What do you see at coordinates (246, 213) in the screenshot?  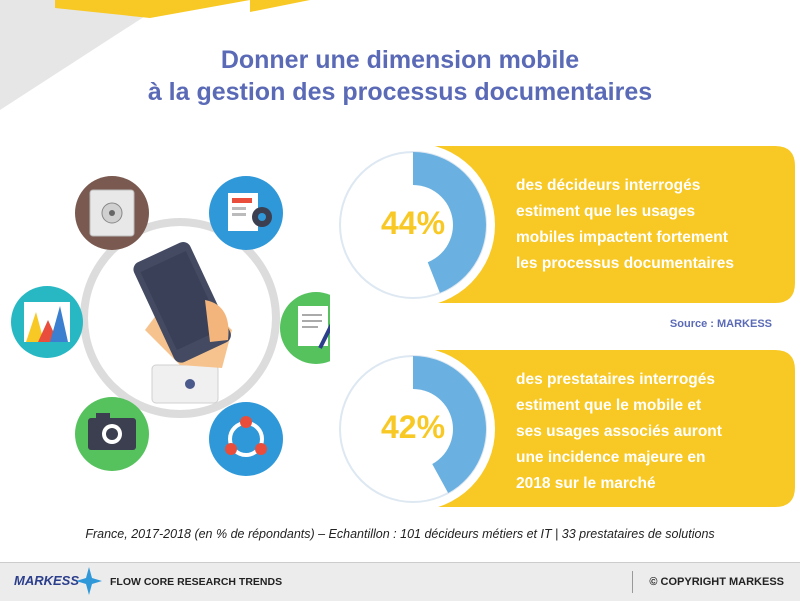 I see `document-gear-icon` at bounding box center [246, 213].